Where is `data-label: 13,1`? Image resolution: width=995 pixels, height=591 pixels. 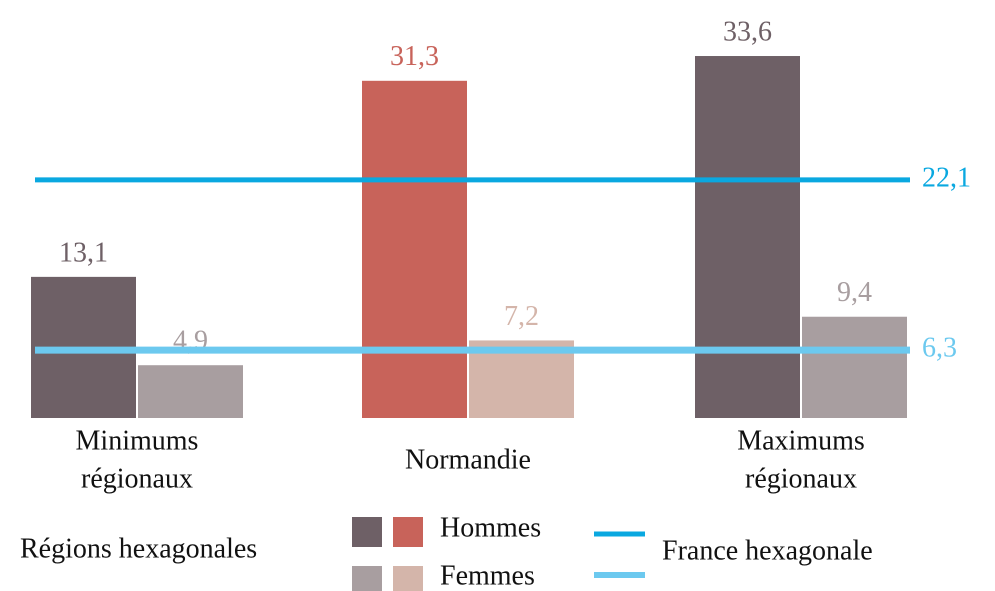 data-label: 13,1 is located at coordinates (83, 252).